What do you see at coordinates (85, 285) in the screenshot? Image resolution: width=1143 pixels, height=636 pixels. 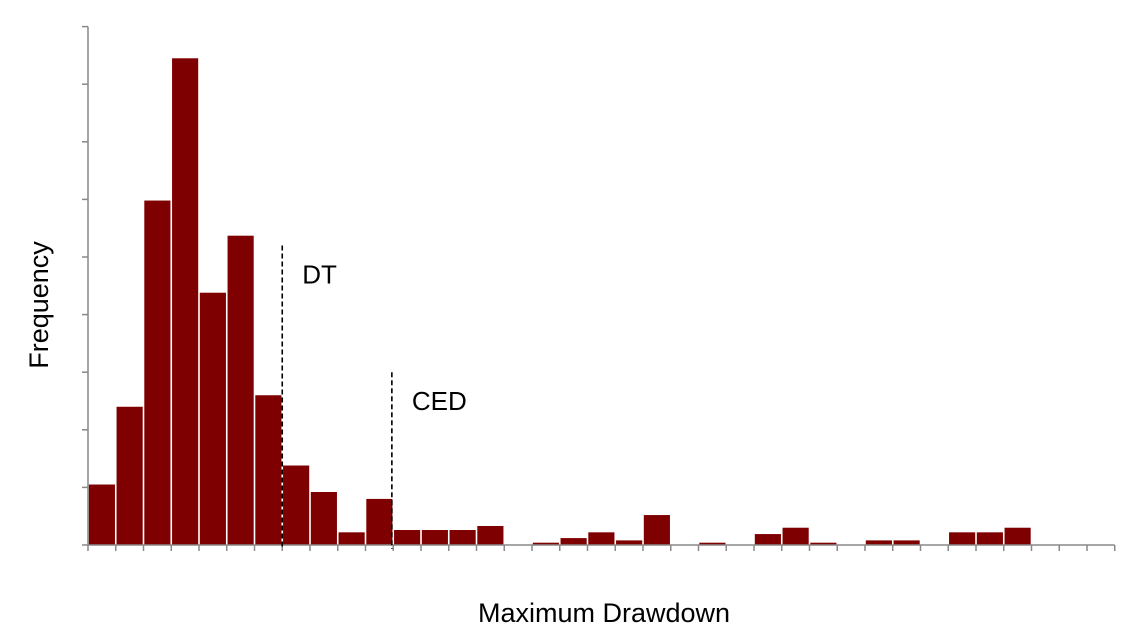 I see `y-ticks` at bounding box center [85, 285].